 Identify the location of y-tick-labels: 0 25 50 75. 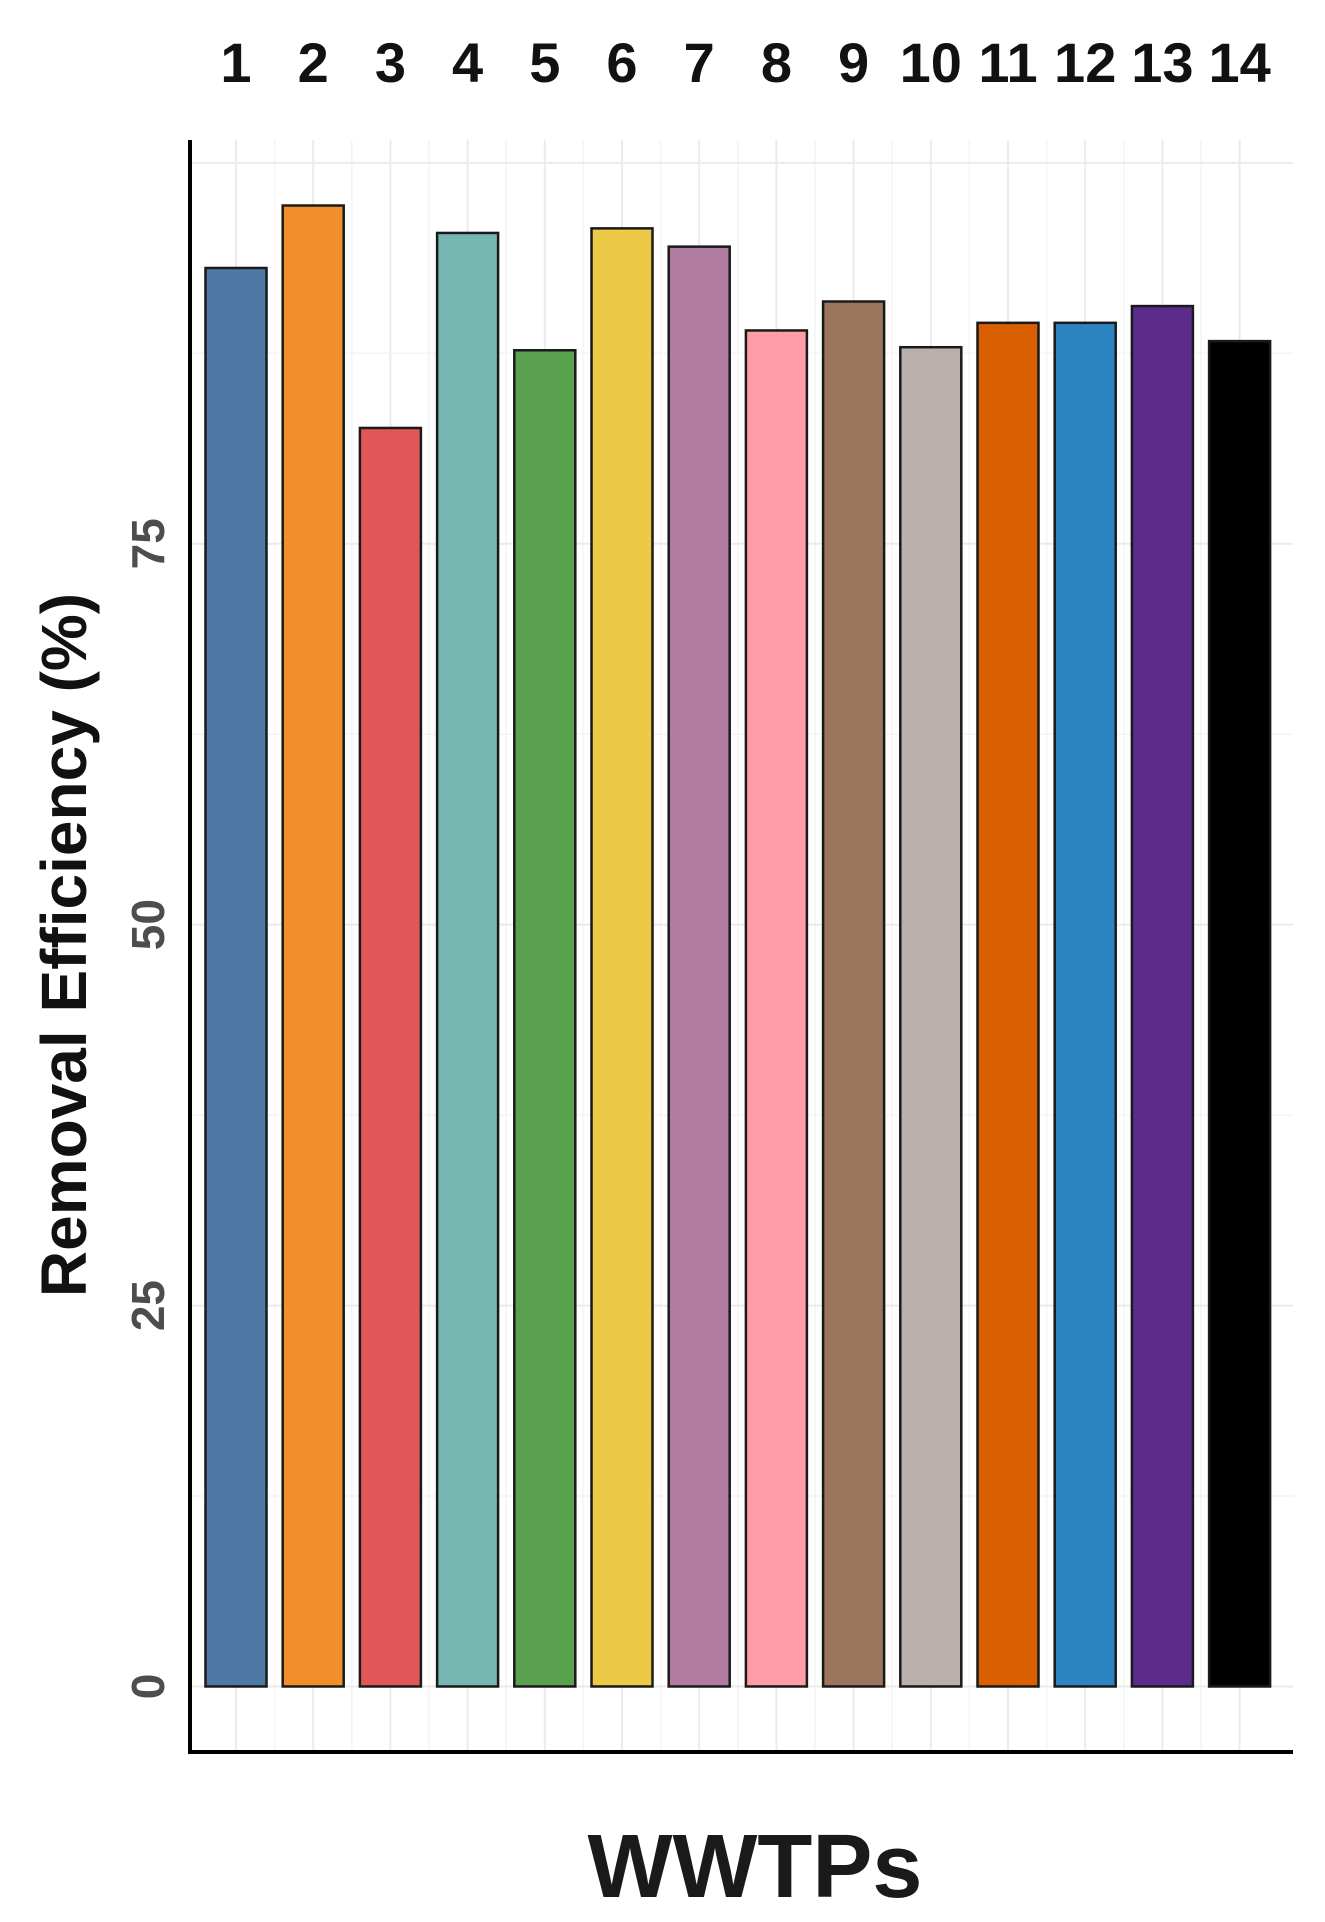
(148, 1108).